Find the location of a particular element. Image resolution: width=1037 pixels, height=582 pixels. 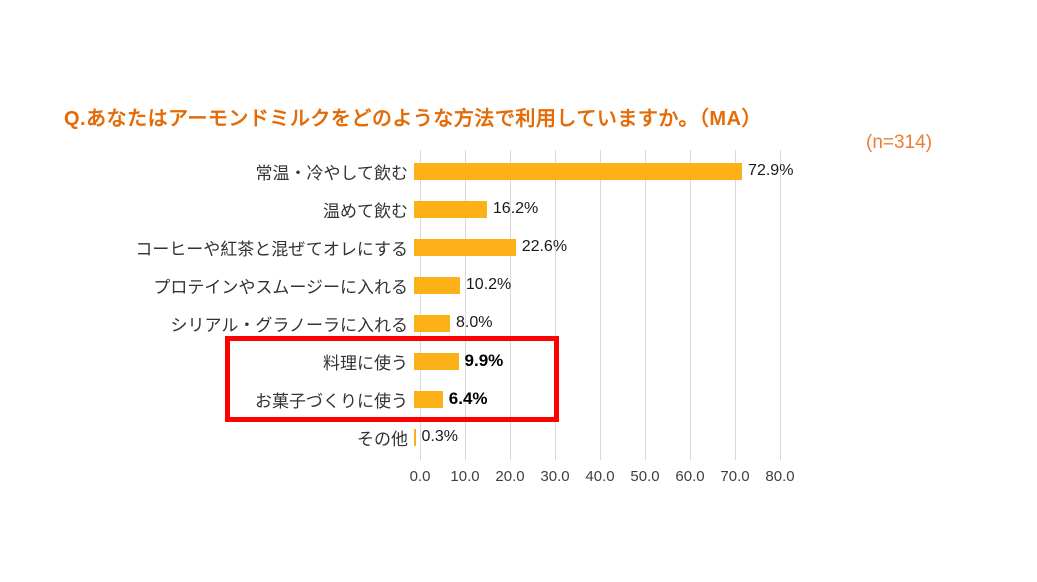

bar-area: 16.2% is located at coordinates (476, 209).